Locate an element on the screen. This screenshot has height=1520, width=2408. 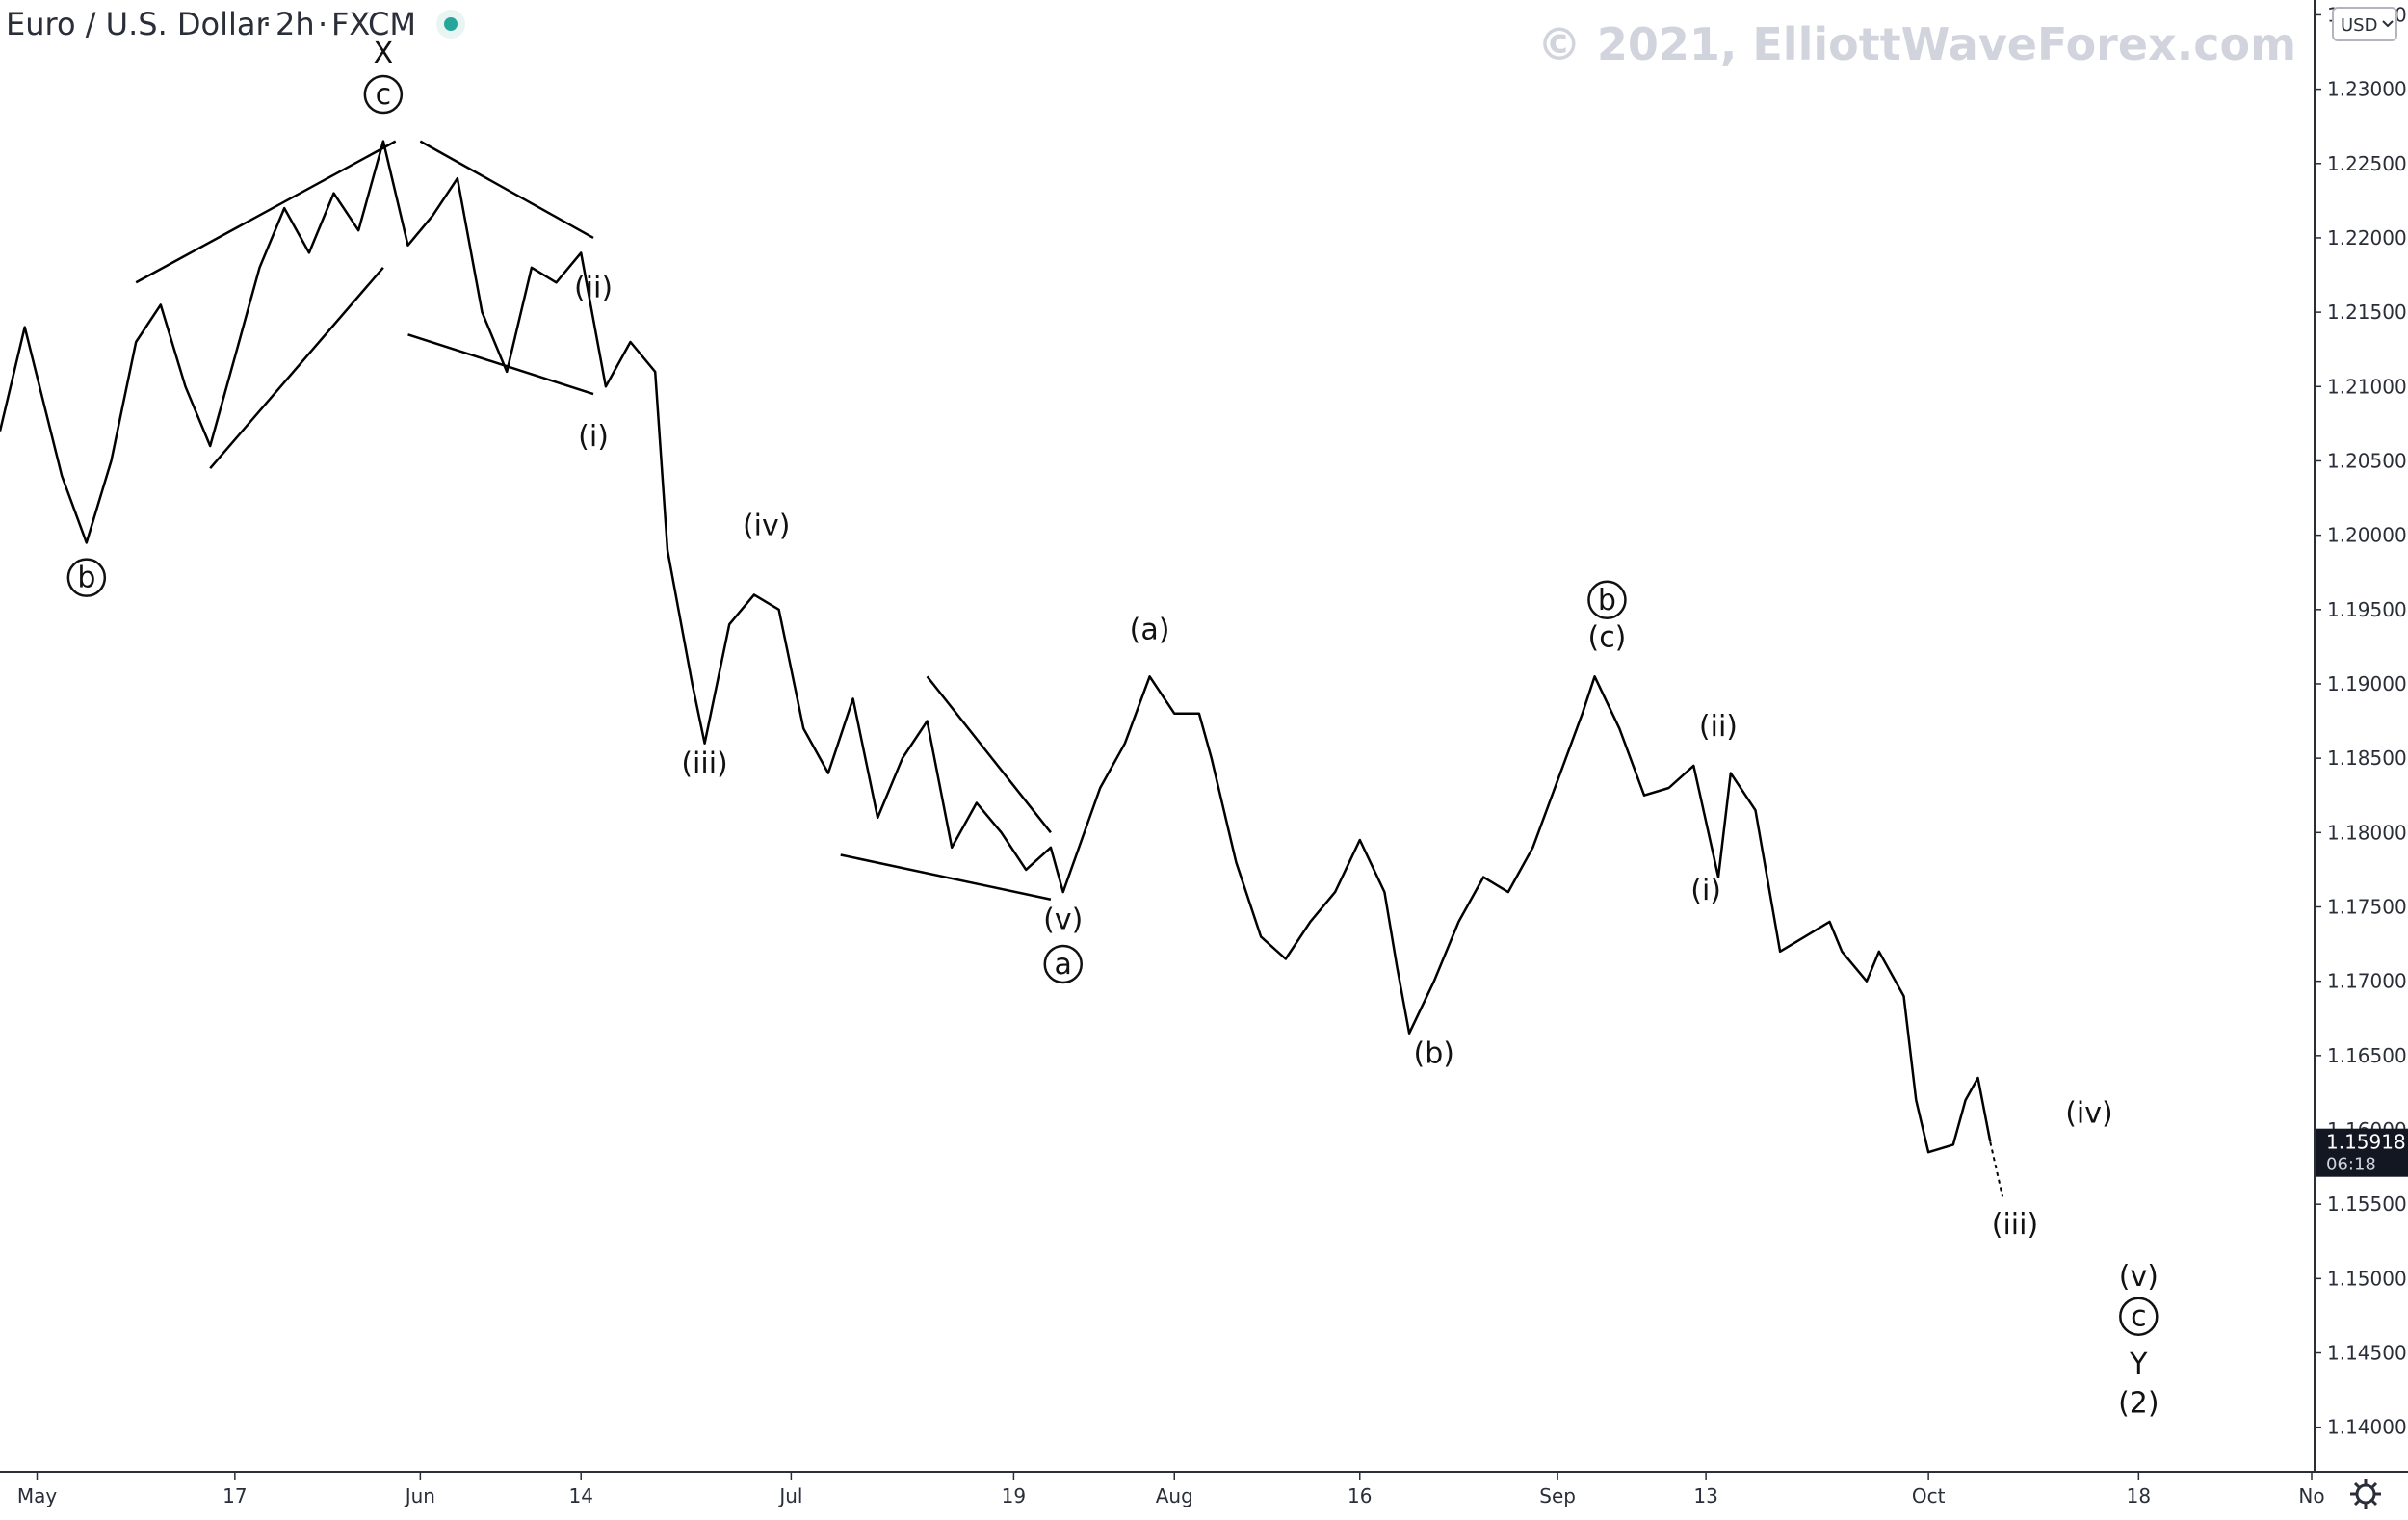
wave-label: (2) is located at coordinates (2138, 1403).